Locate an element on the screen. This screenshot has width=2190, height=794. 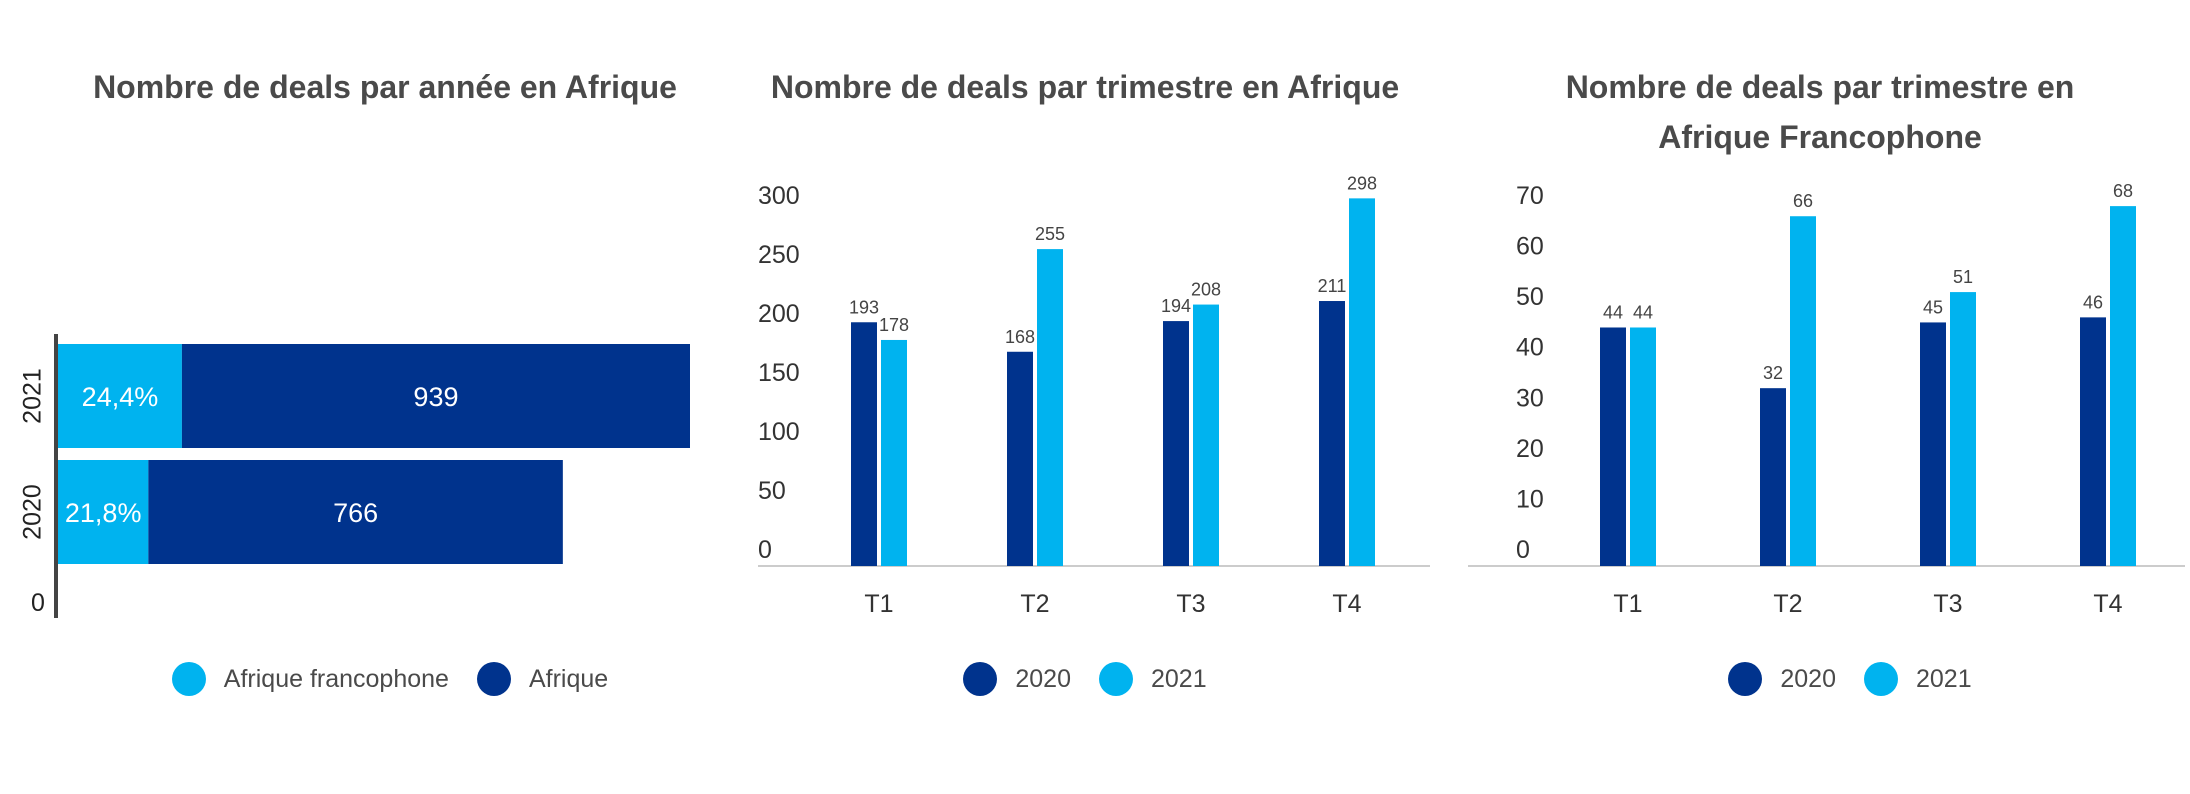
data-label: 46 is located at coordinates (2093, 302).